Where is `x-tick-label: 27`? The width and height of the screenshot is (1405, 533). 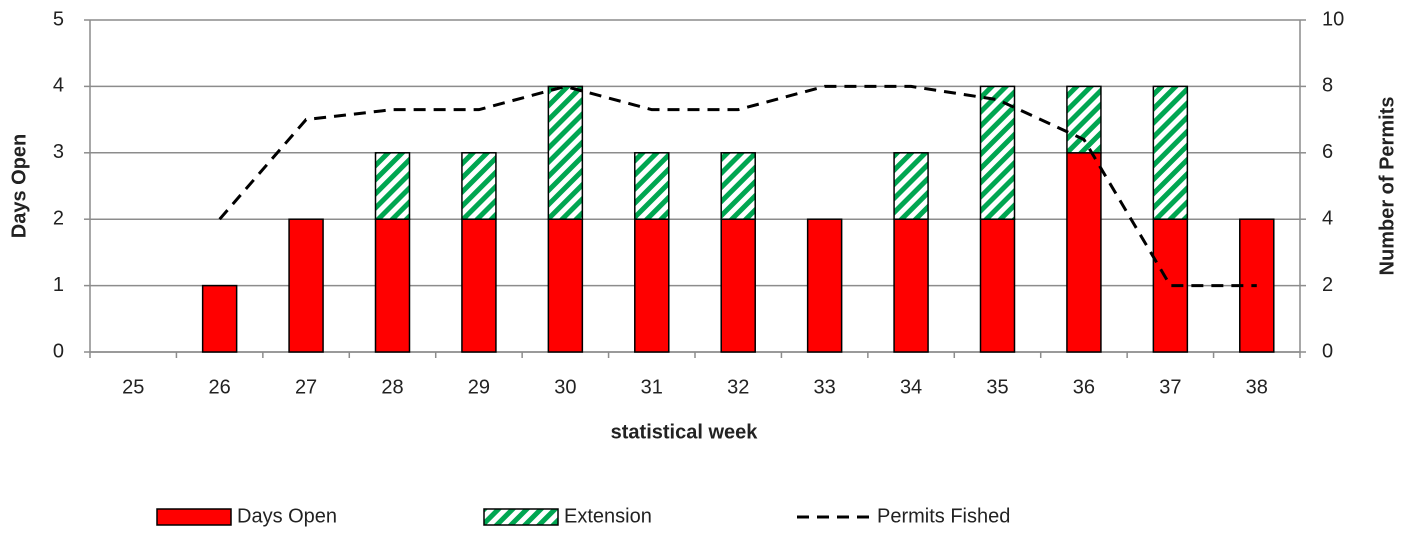 x-tick-label: 27 is located at coordinates (306, 387).